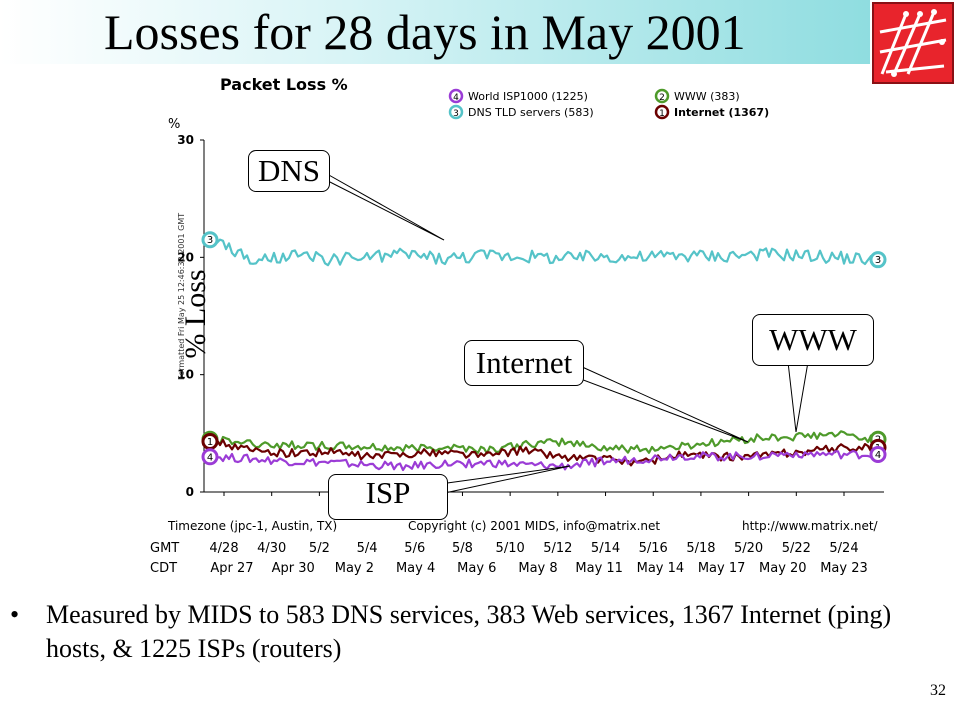 The height and width of the screenshot is (720, 960). What do you see at coordinates (354, 568) in the screenshot?
I see `cdt-tick-label: May 2` at bounding box center [354, 568].